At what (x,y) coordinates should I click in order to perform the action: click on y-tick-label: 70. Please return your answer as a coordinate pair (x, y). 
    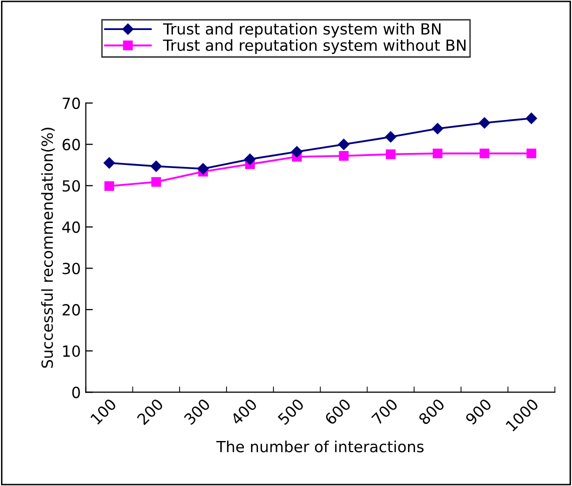
    Looking at the image, I should click on (71, 103).